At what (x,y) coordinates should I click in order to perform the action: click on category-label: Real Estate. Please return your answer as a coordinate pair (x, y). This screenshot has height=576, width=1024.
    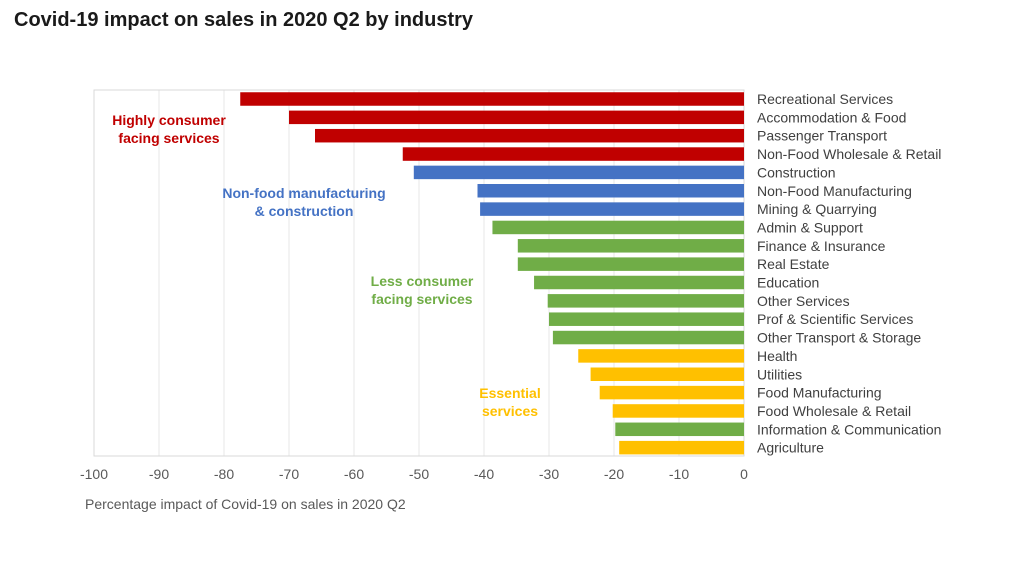
    Looking at the image, I should click on (793, 264).